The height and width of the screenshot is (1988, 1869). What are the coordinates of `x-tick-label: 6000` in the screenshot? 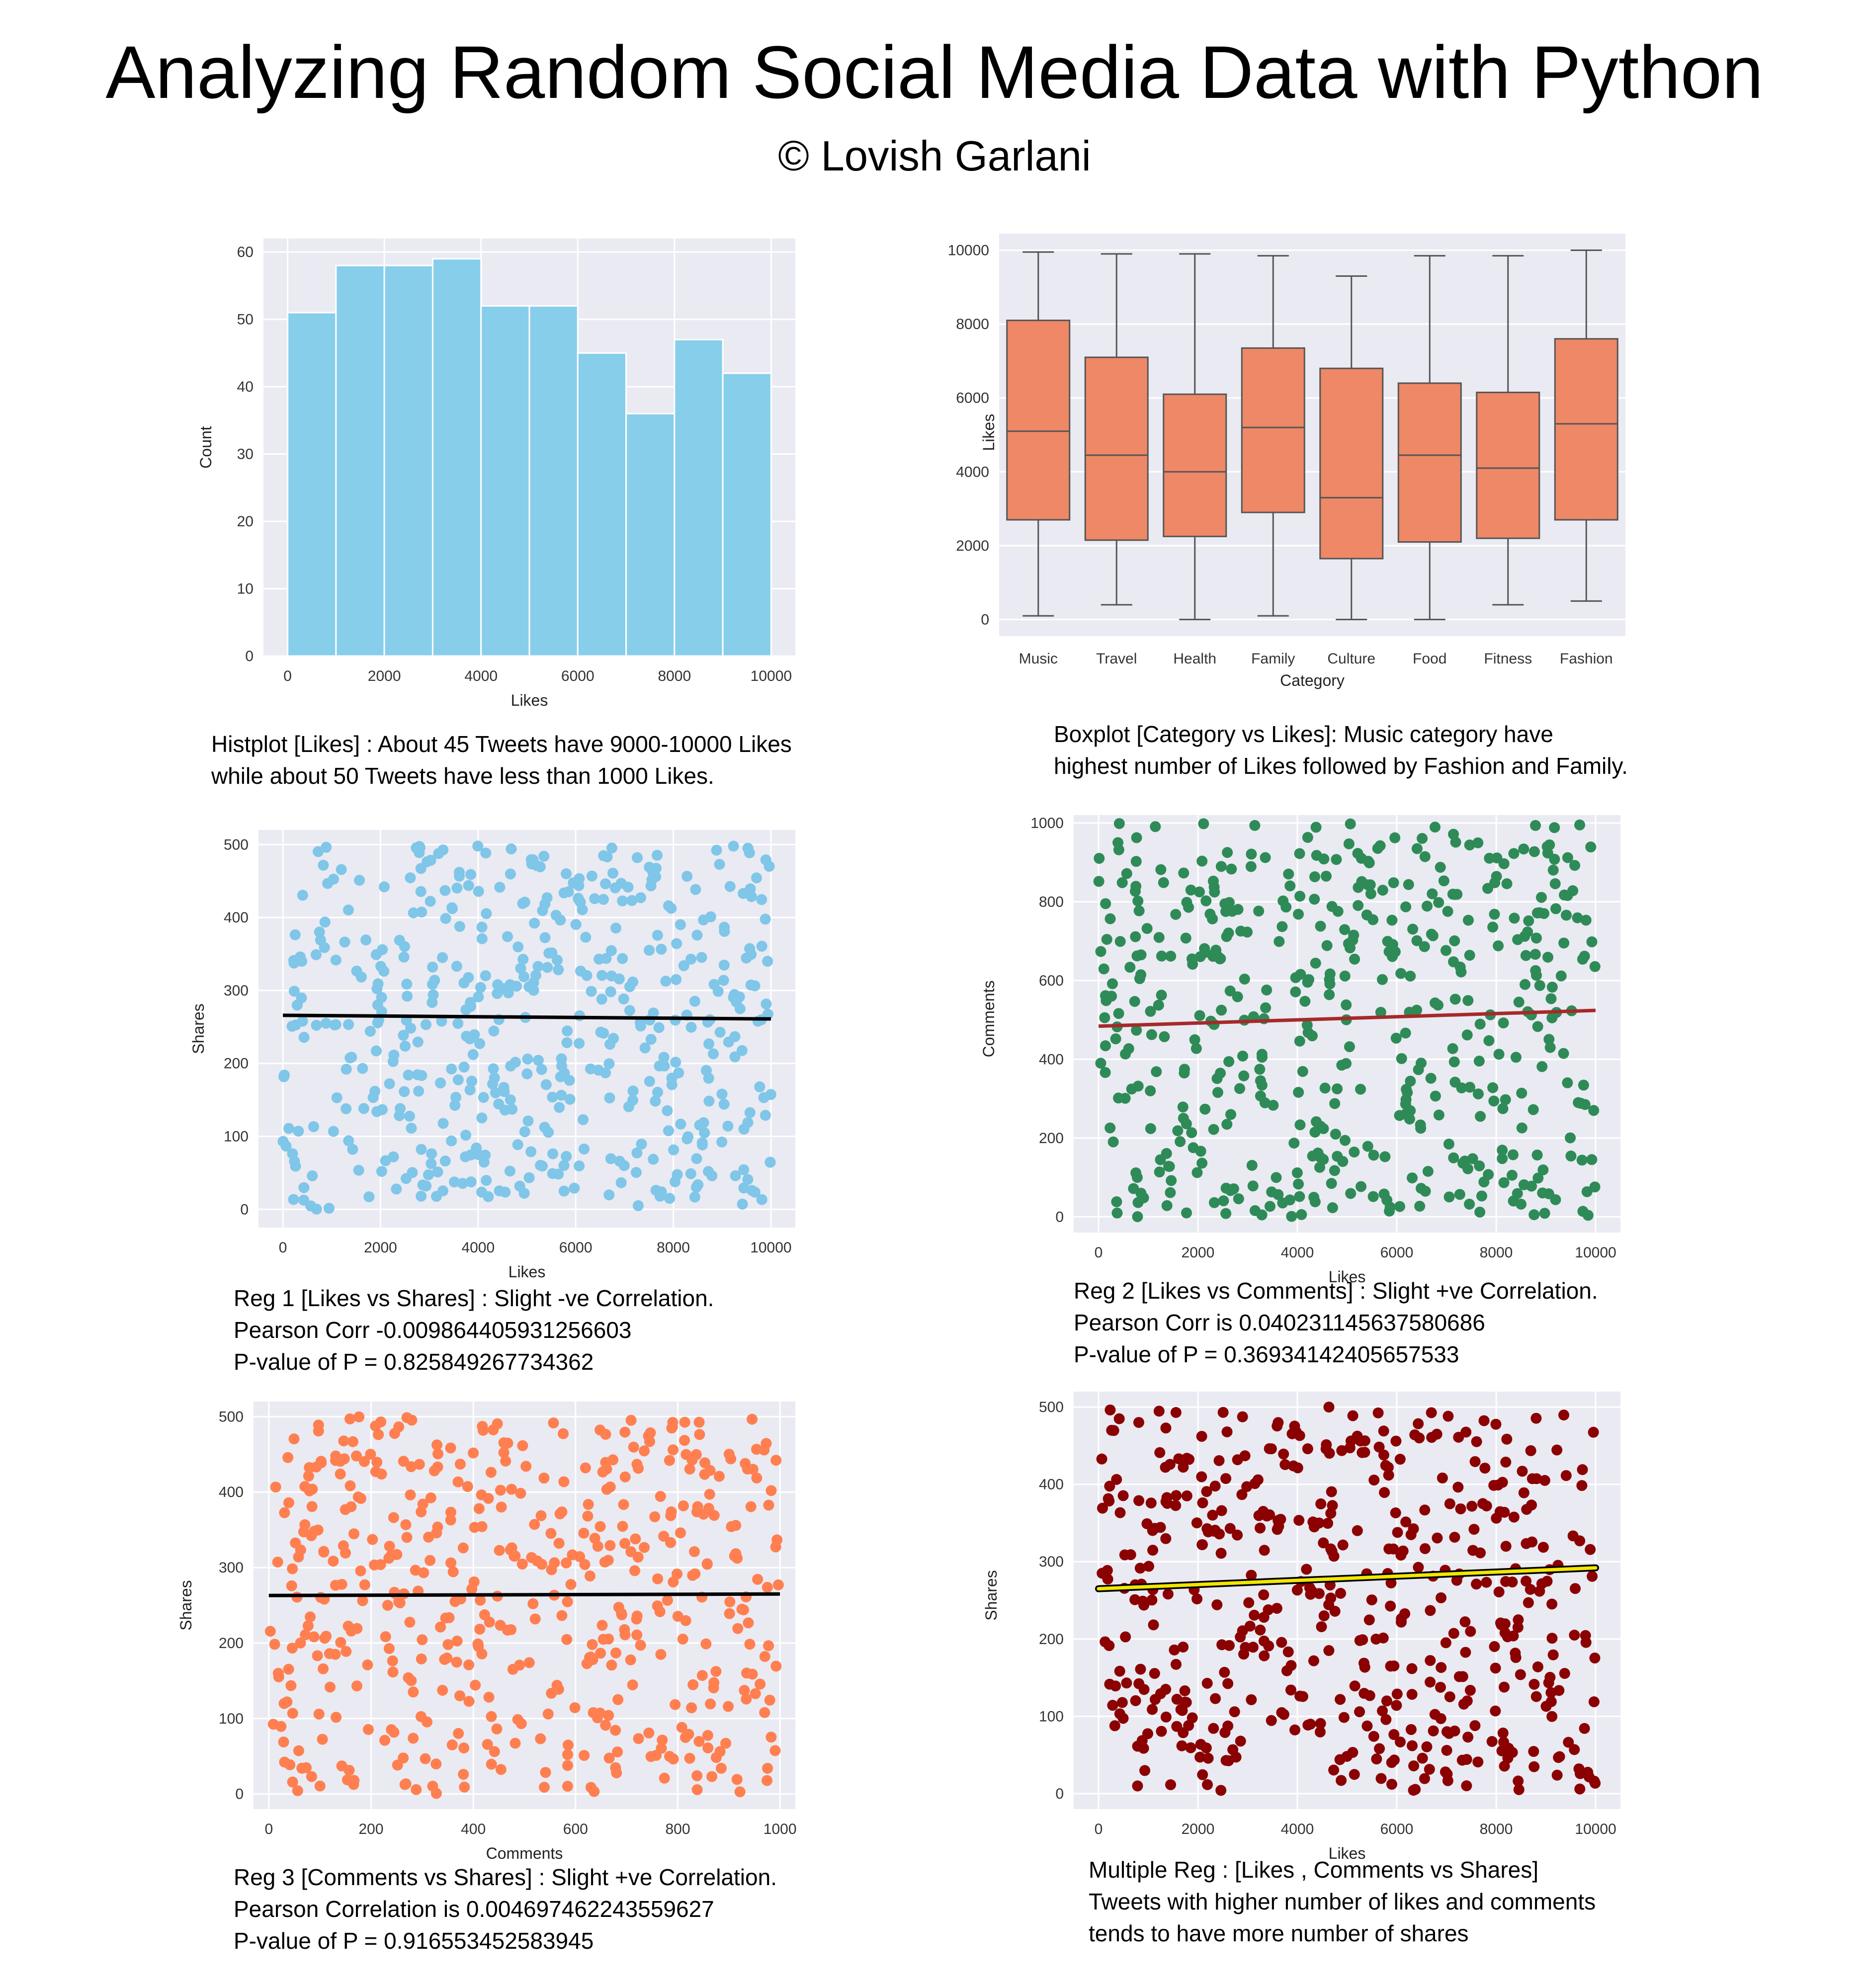 It's located at (576, 1248).